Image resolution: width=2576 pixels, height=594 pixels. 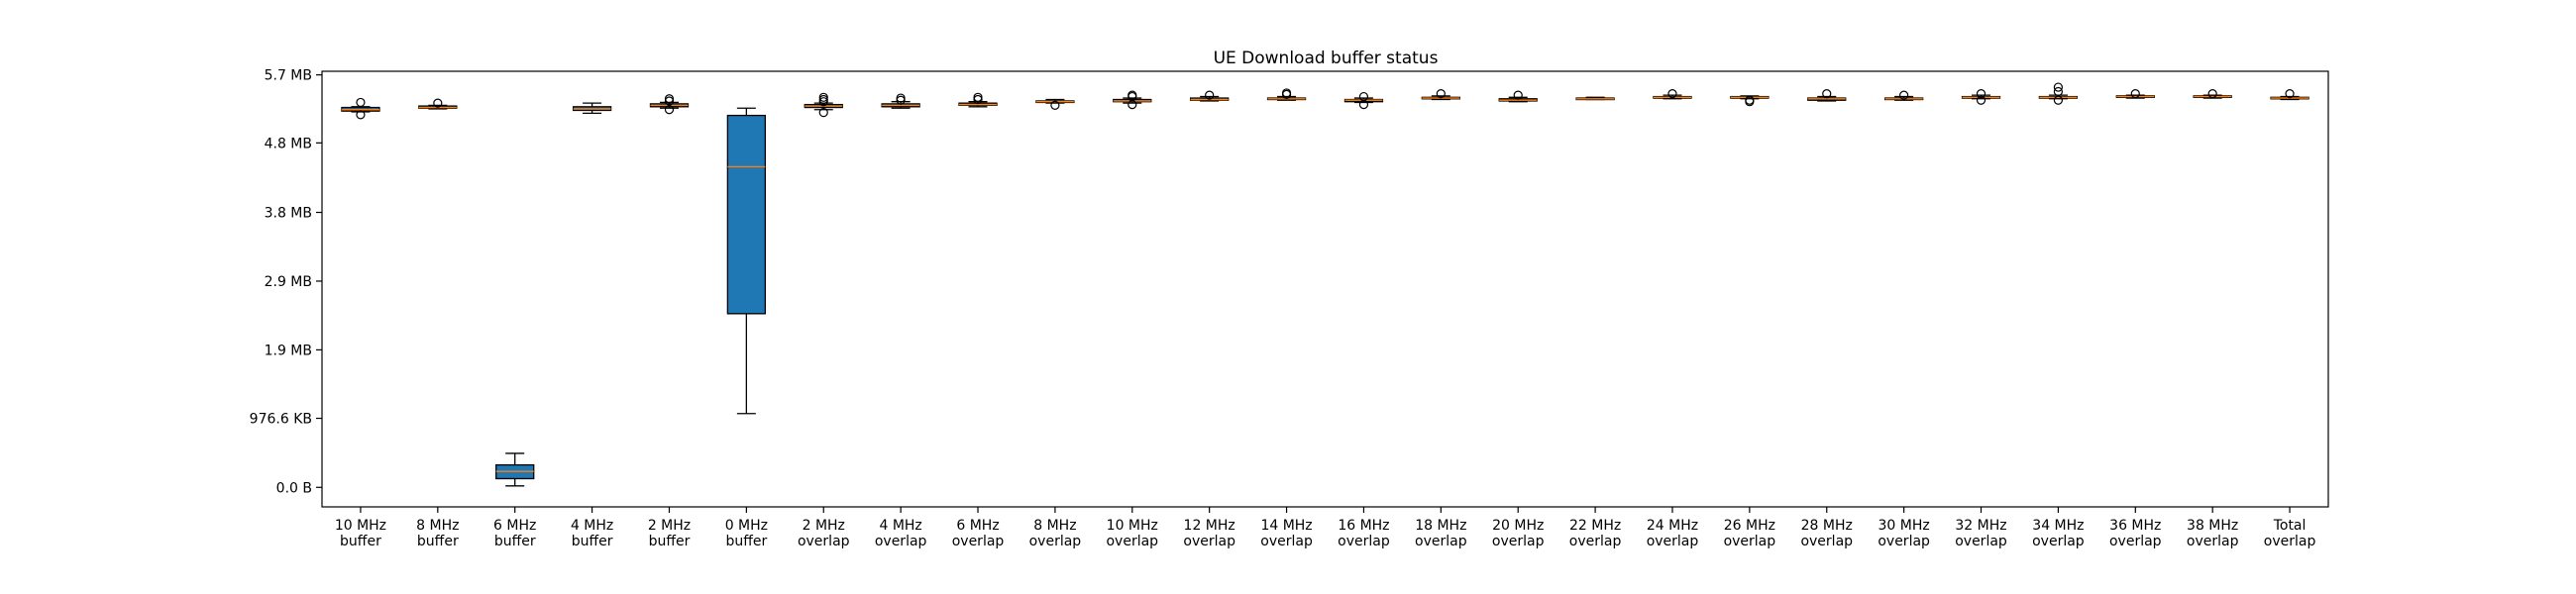 I want to click on x-tick-label: 6 MHz buffer, so click(x=514, y=533).